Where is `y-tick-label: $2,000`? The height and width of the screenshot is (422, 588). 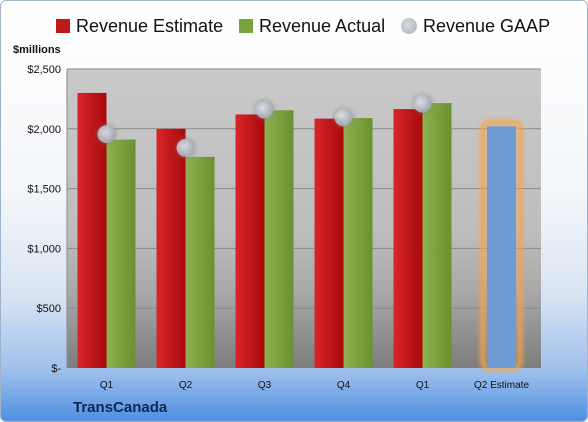 y-tick-label: $2,000 is located at coordinates (44, 130).